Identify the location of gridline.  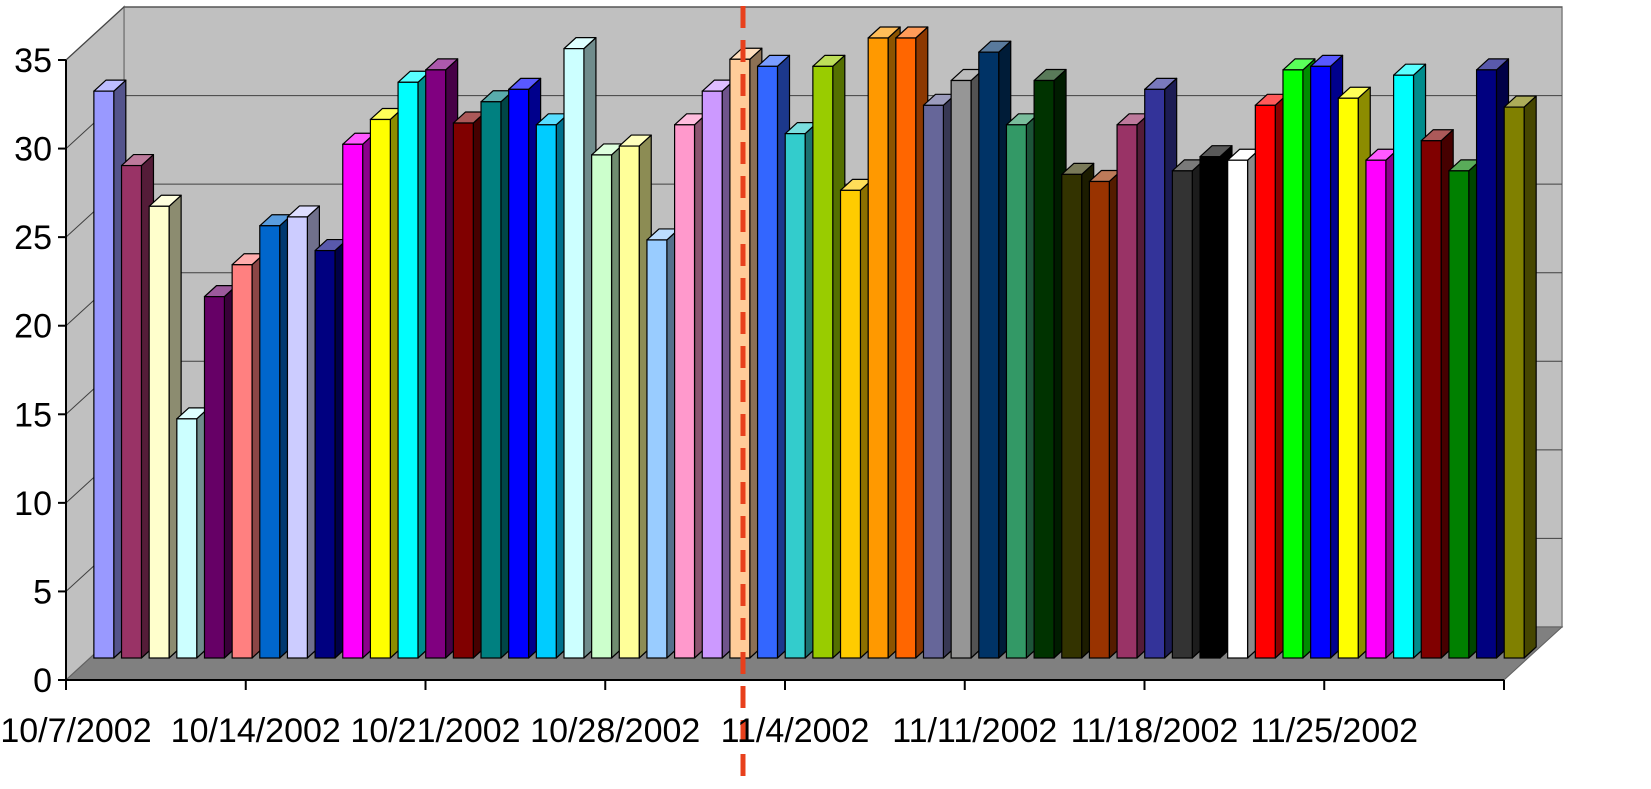
(813, 33).